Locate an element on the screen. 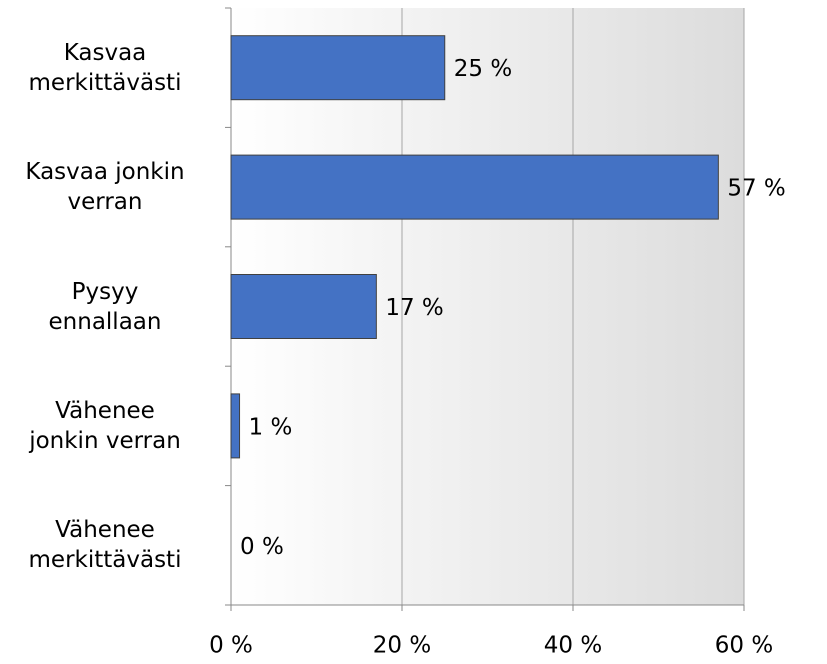 The height and width of the screenshot is (664, 827). value-label: 57 % is located at coordinates (756, 189).